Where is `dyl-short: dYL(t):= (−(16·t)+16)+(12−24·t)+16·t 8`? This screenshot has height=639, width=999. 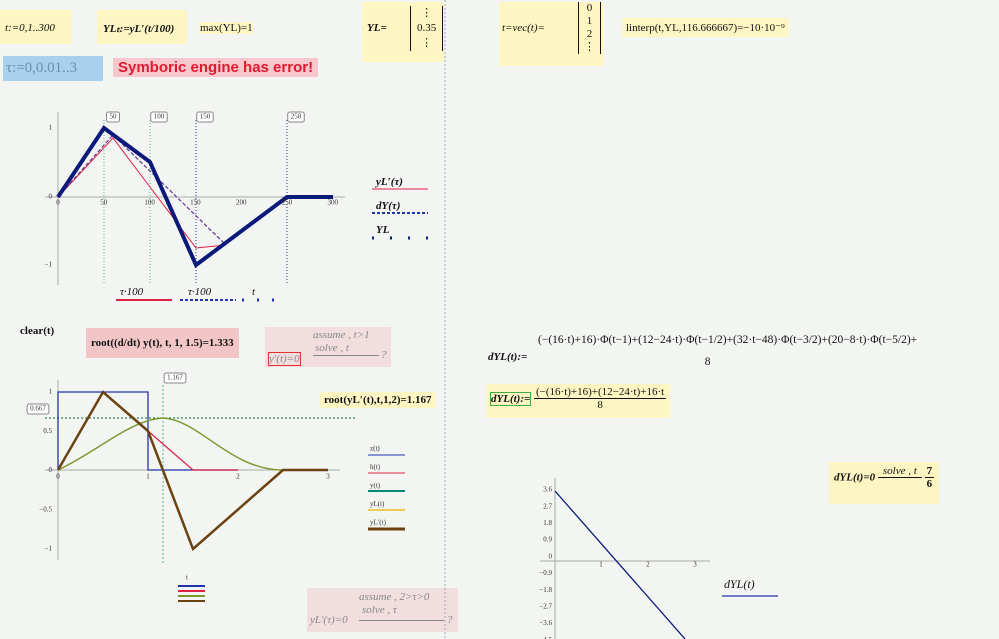 dyl-short: dYL(t):= (−(16·t)+16)+(12−24·t)+16·t 8 is located at coordinates (578, 401).